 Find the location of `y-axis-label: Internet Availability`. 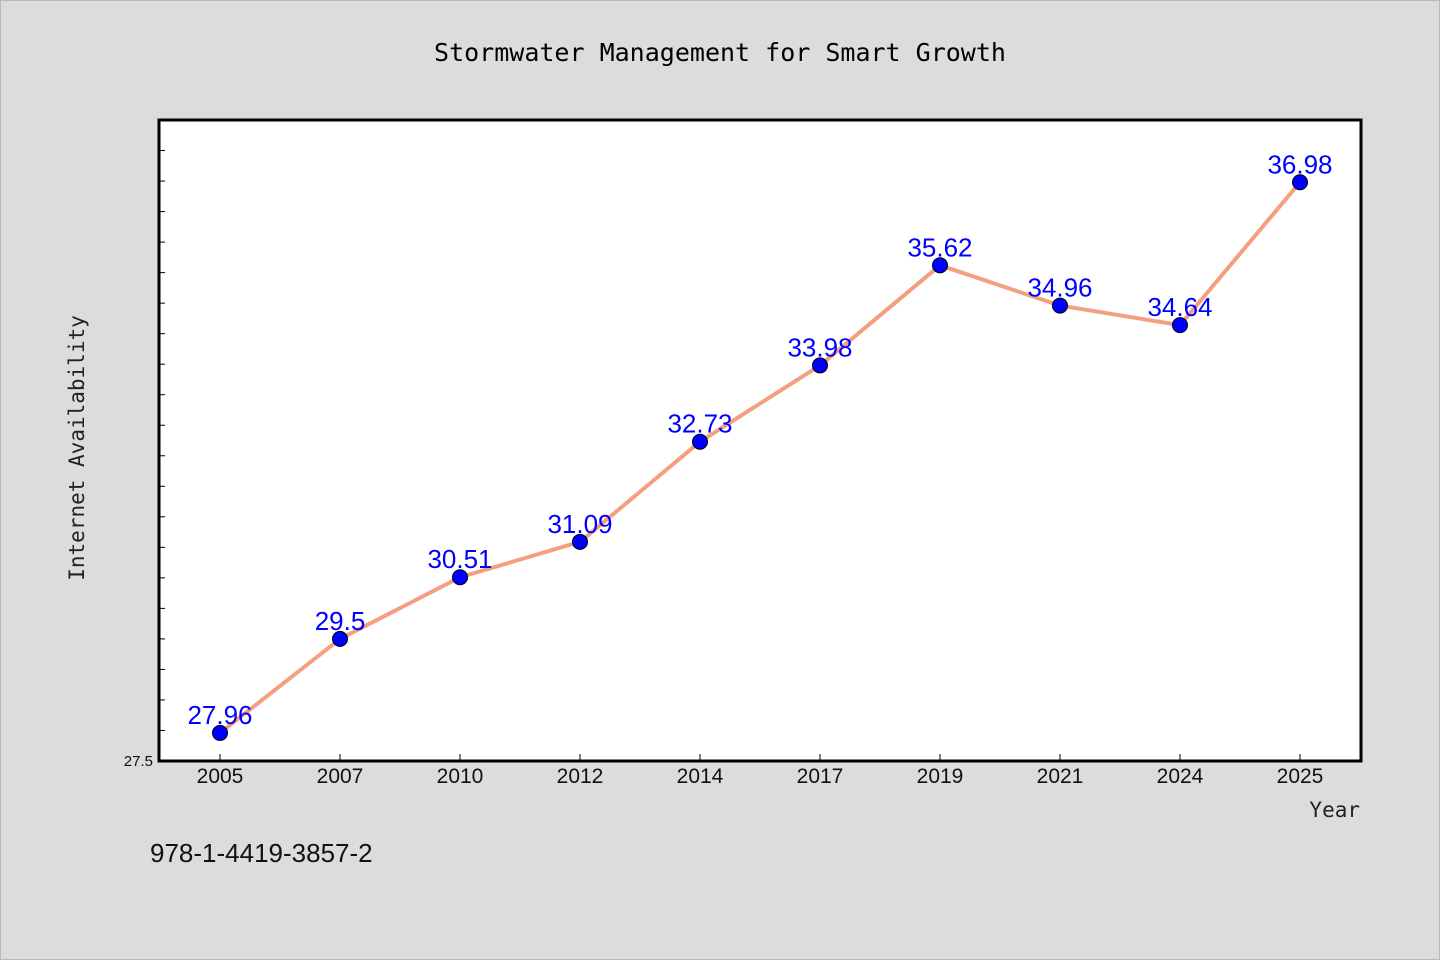

y-axis-label: Internet Availability is located at coordinates (77, 448).